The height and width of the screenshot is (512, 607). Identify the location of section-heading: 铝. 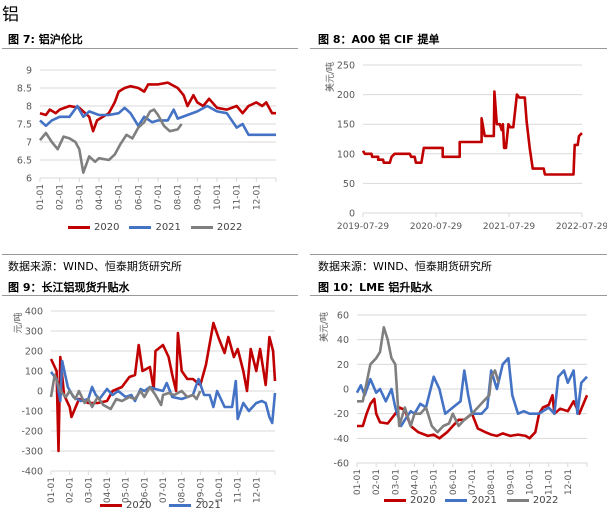
(10, 15).